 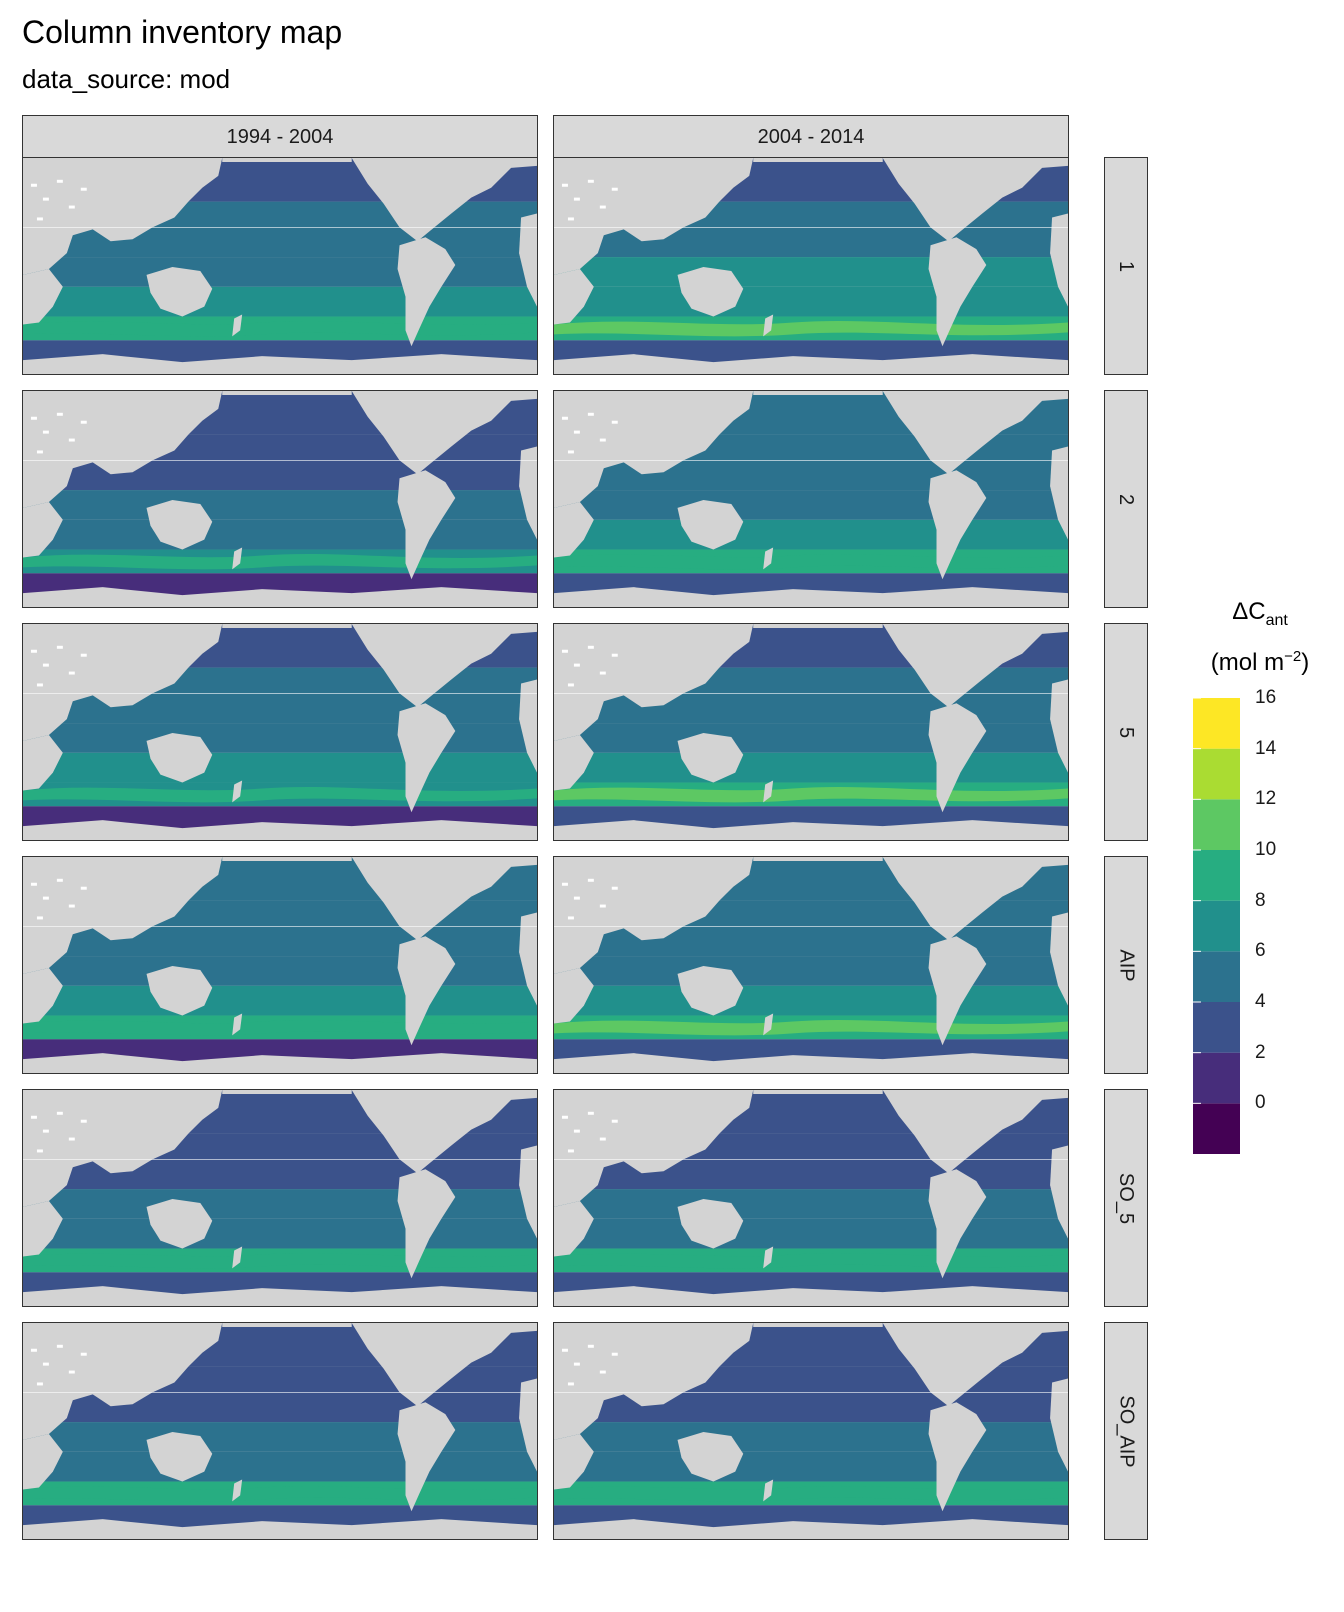 I want to click on facet-column-strip: 1994 - 2004, so click(x=280, y=137).